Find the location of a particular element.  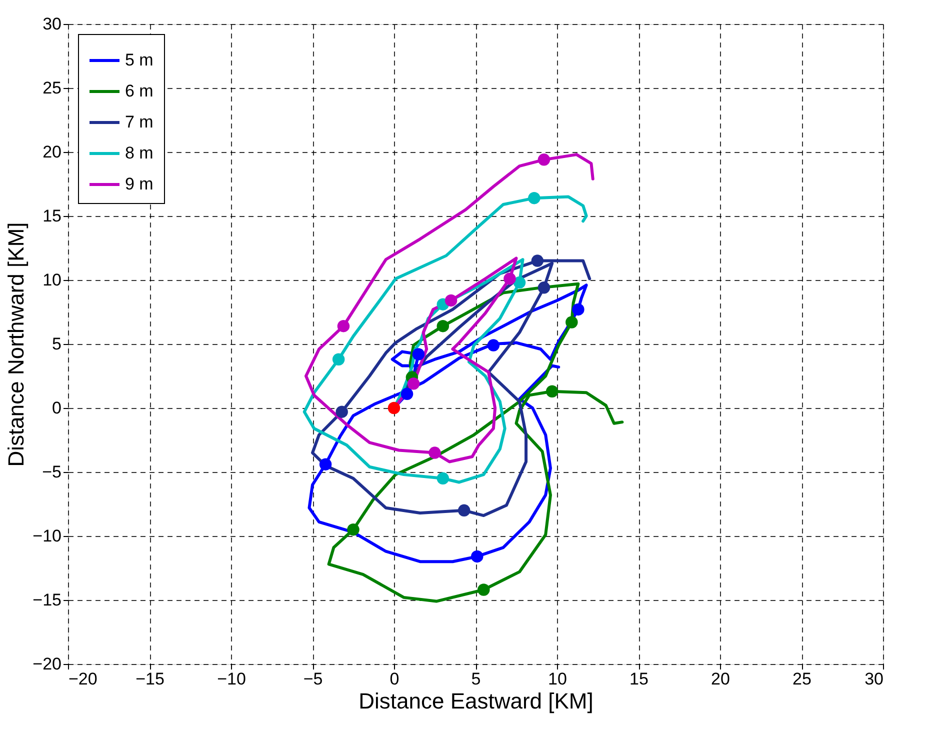

x-tick-label: −5 is located at coordinates (313, 679).